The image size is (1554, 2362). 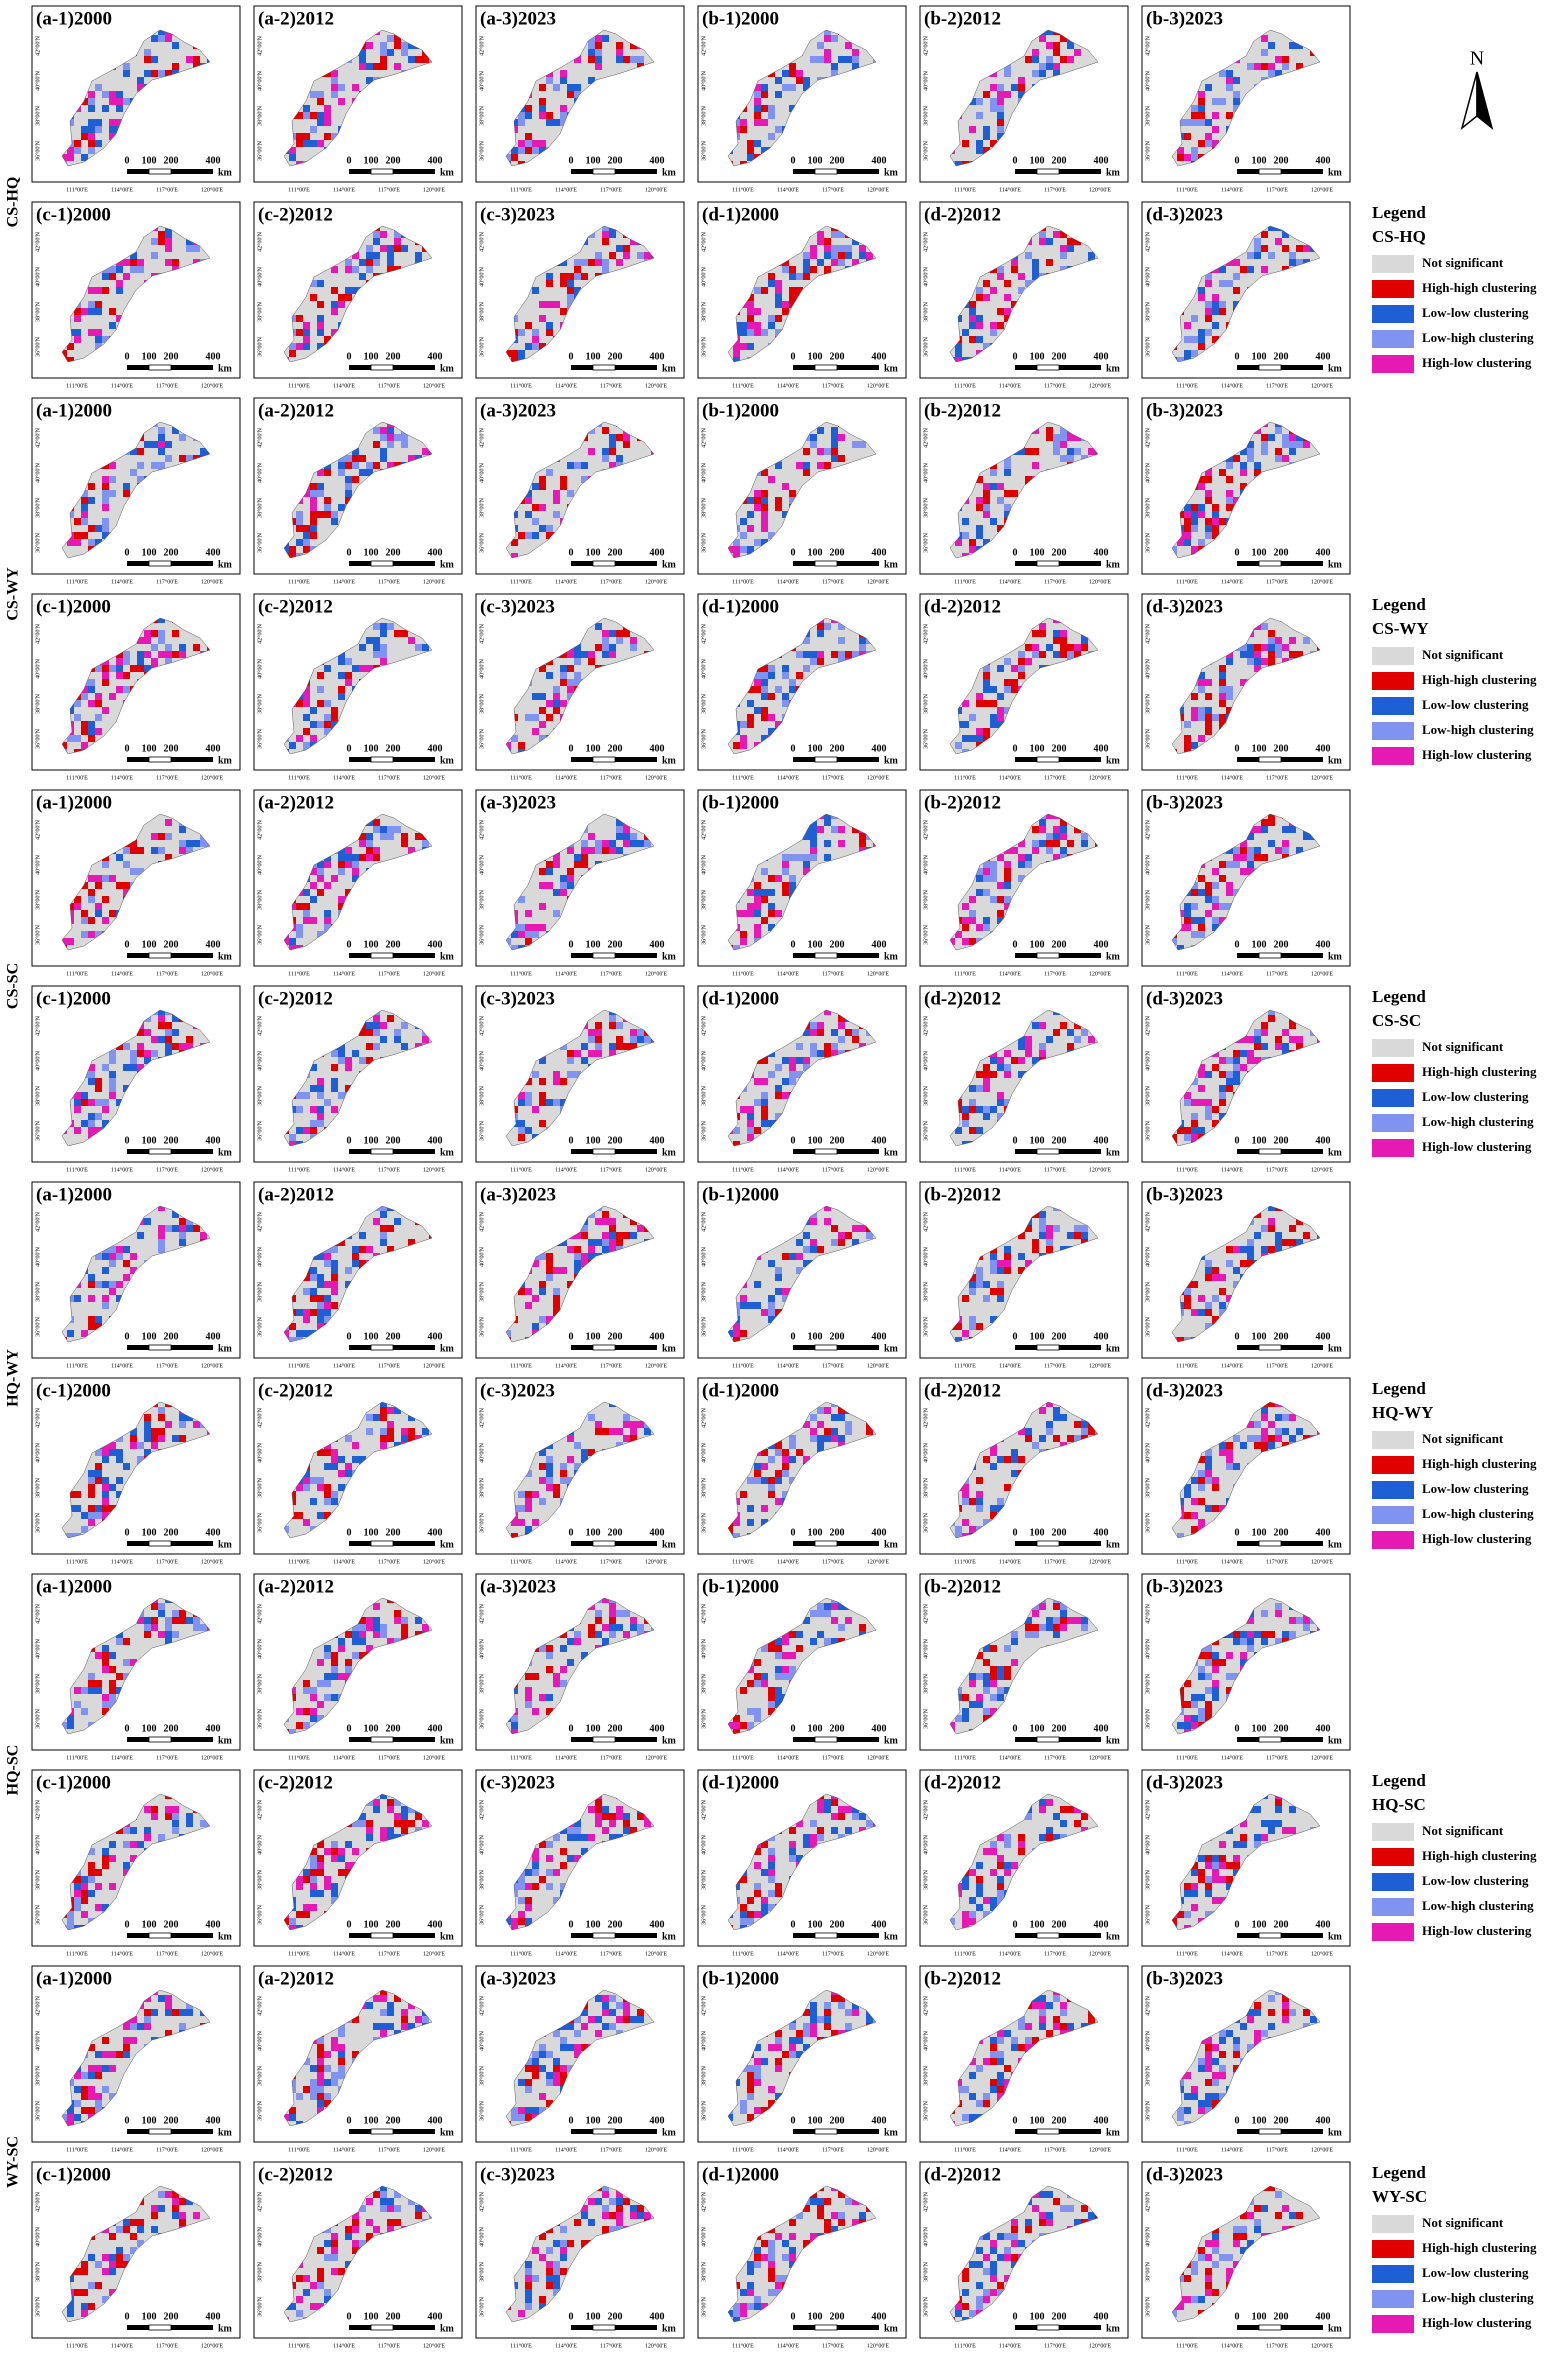 What do you see at coordinates (925, 276) in the screenshot?
I see `lat-tick-label: 40°00'N` at bounding box center [925, 276].